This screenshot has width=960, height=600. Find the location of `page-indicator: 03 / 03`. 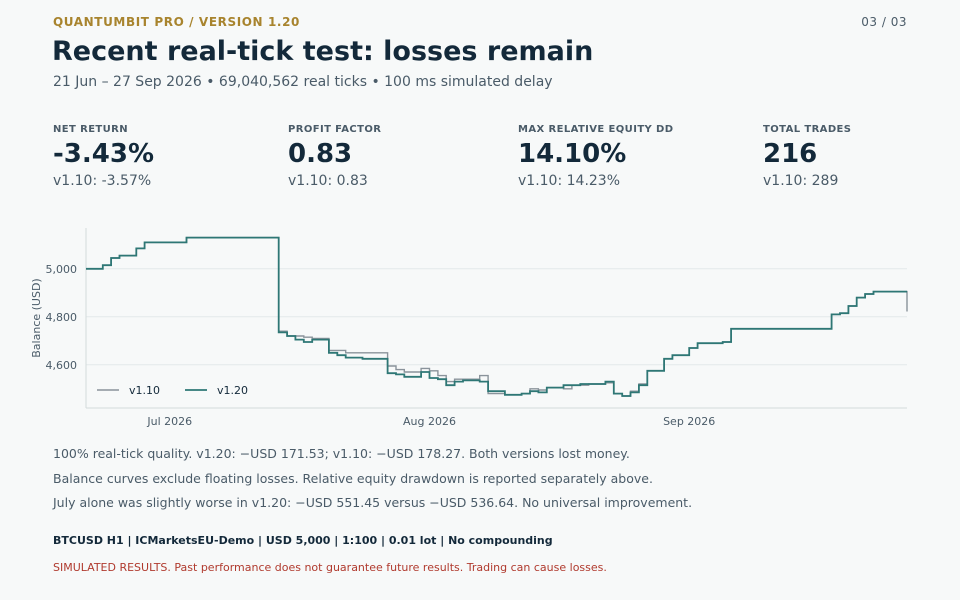

page-indicator: 03 / 03 is located at coordinates (884, 22).